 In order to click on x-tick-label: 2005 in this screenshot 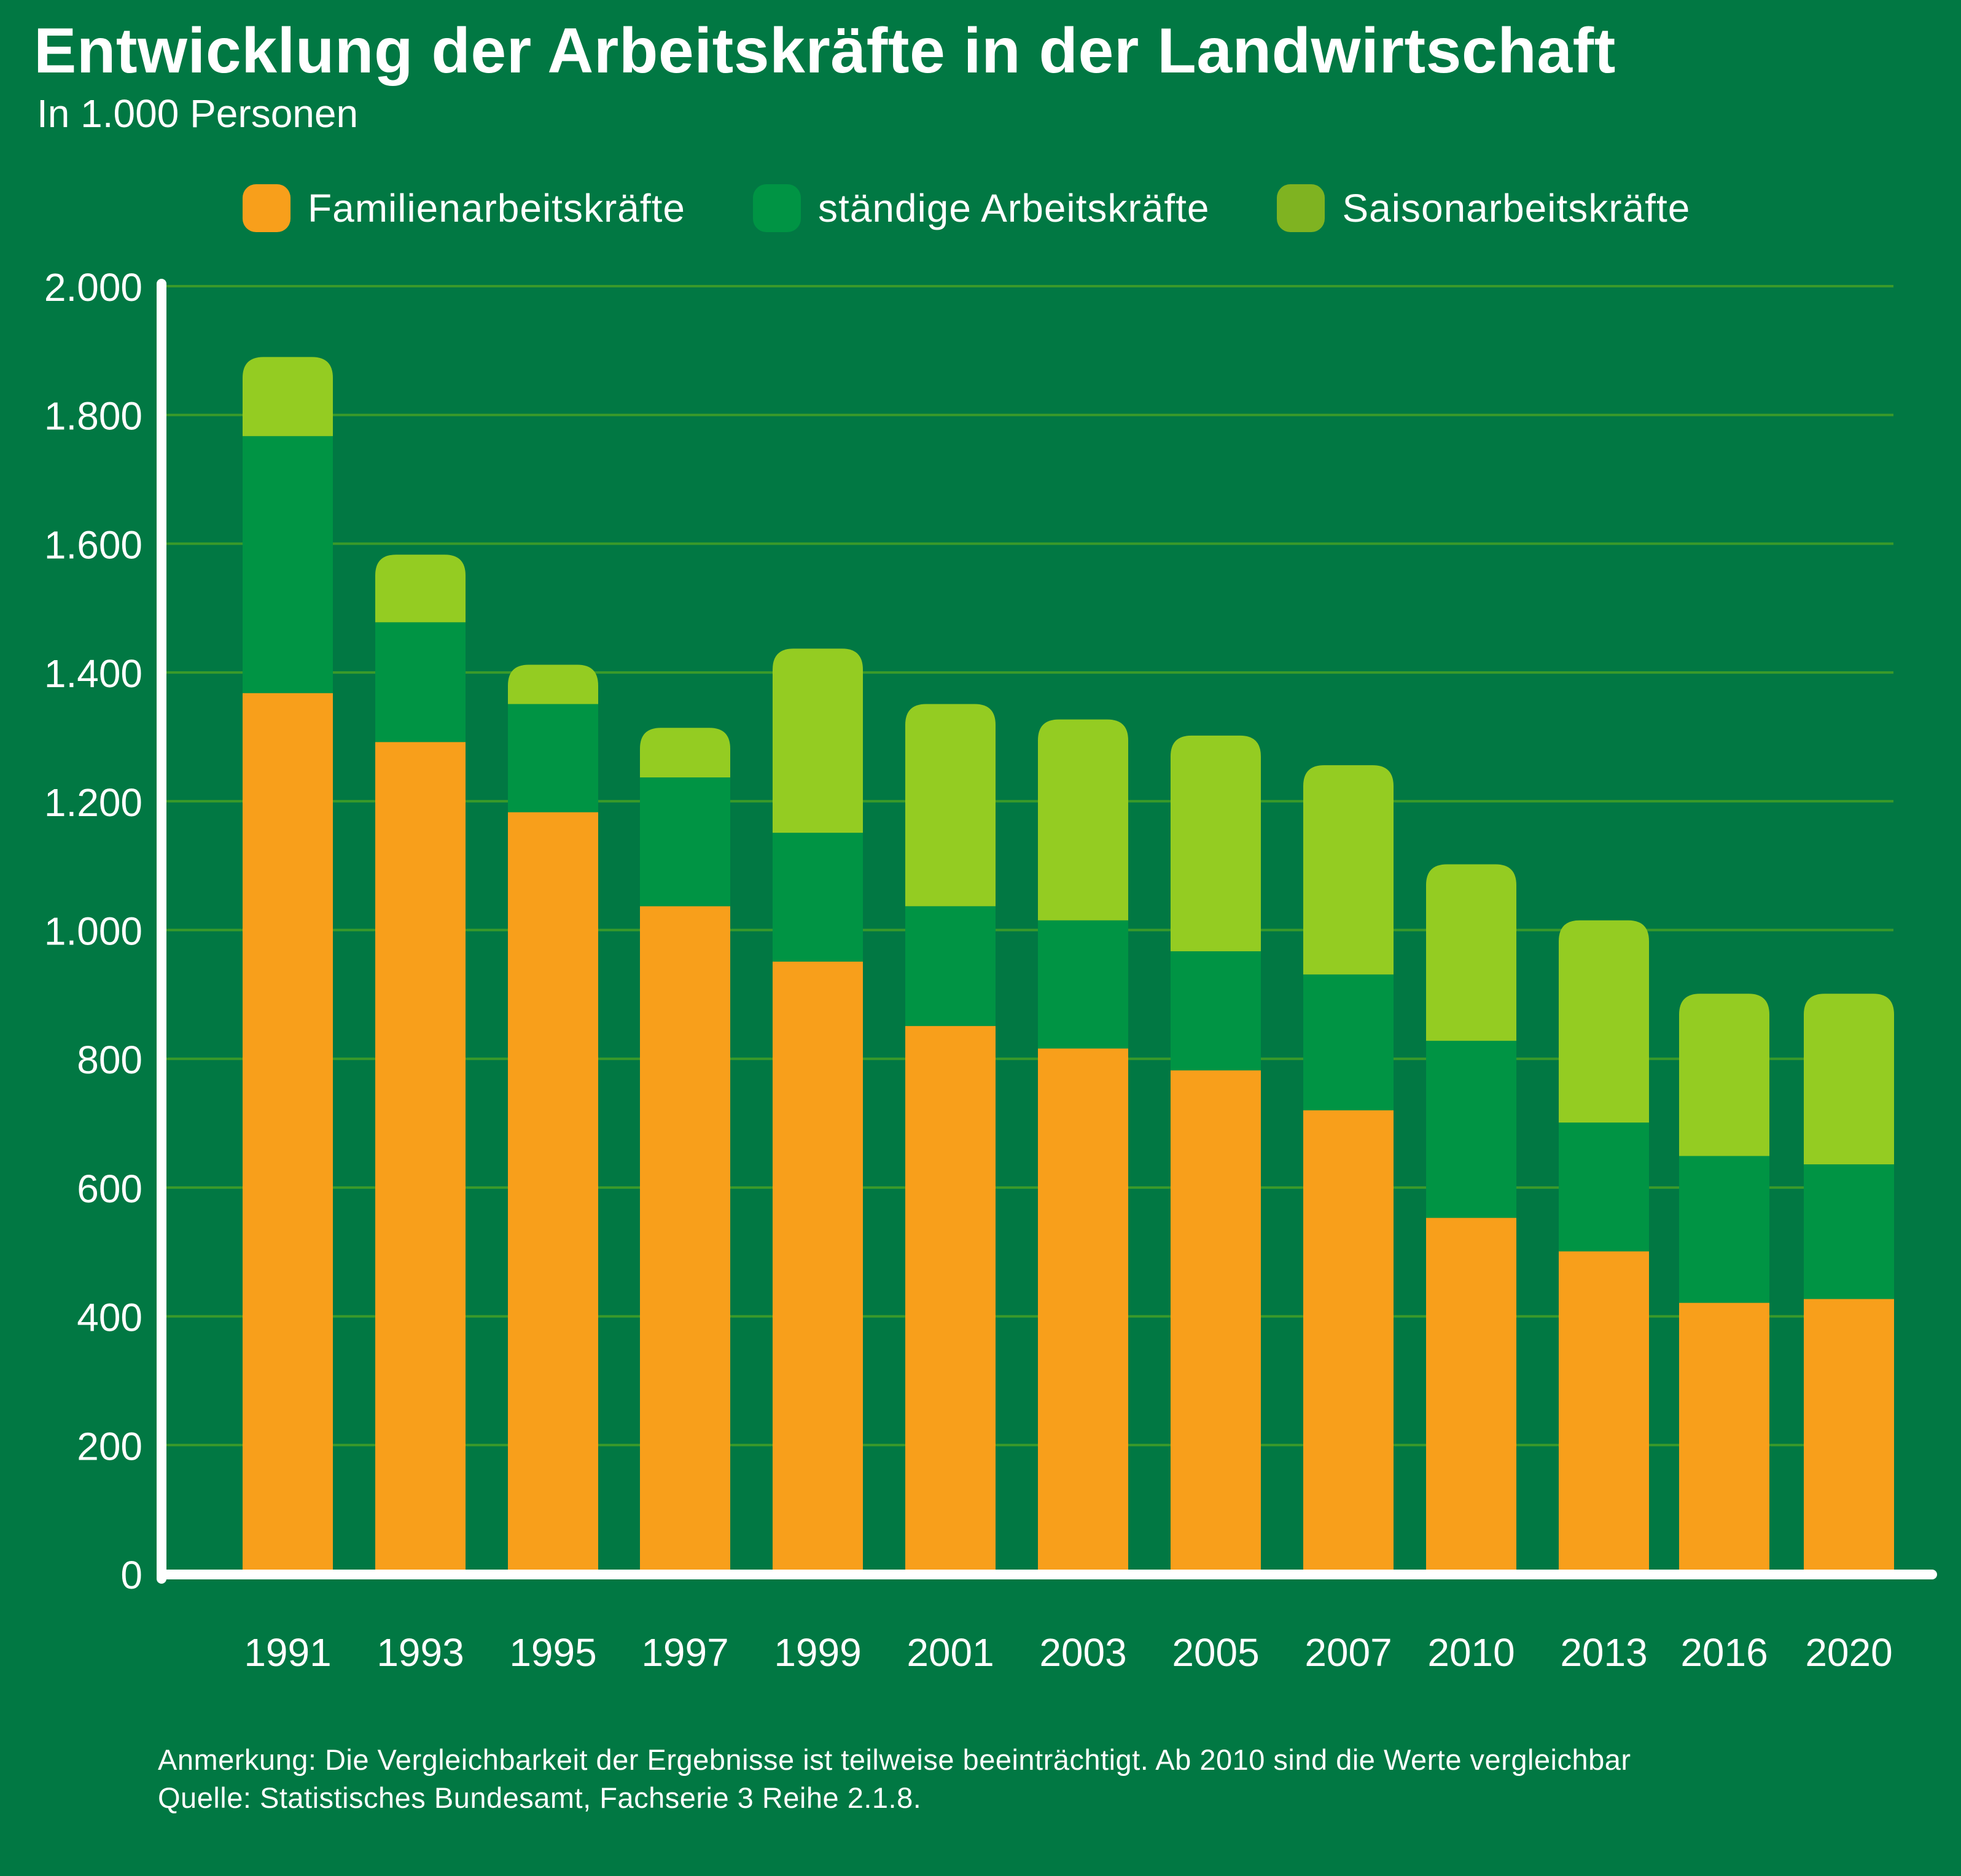, I will do `click(1215, 1652)`.